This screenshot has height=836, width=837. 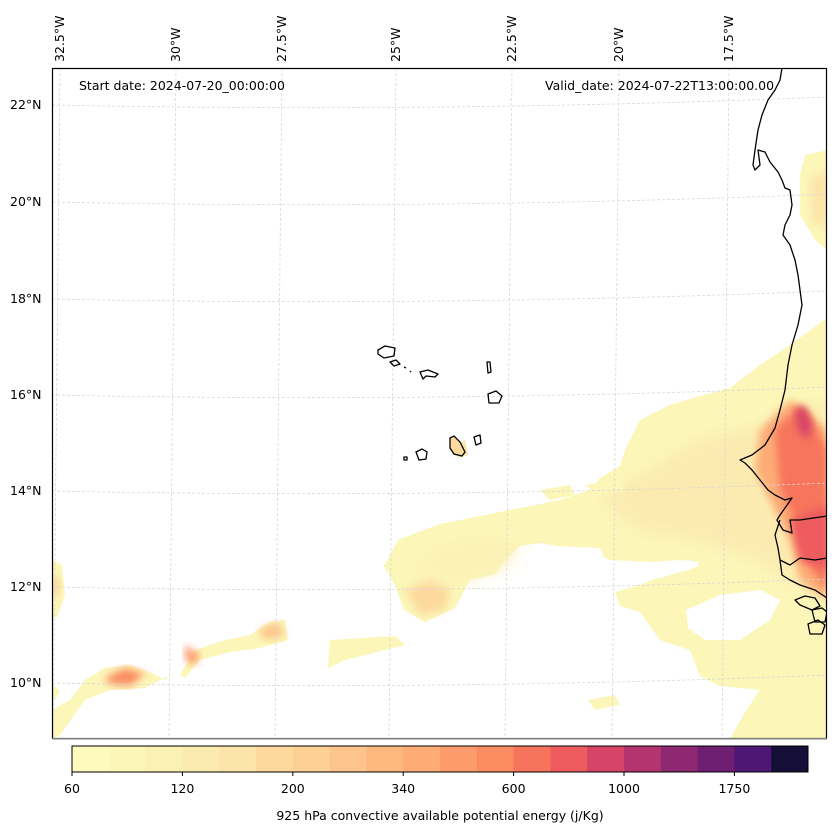 I want to click on valid-date-label: Valid_date: 2024-07-22T13:00:00.00, so click(x=660, y=85).